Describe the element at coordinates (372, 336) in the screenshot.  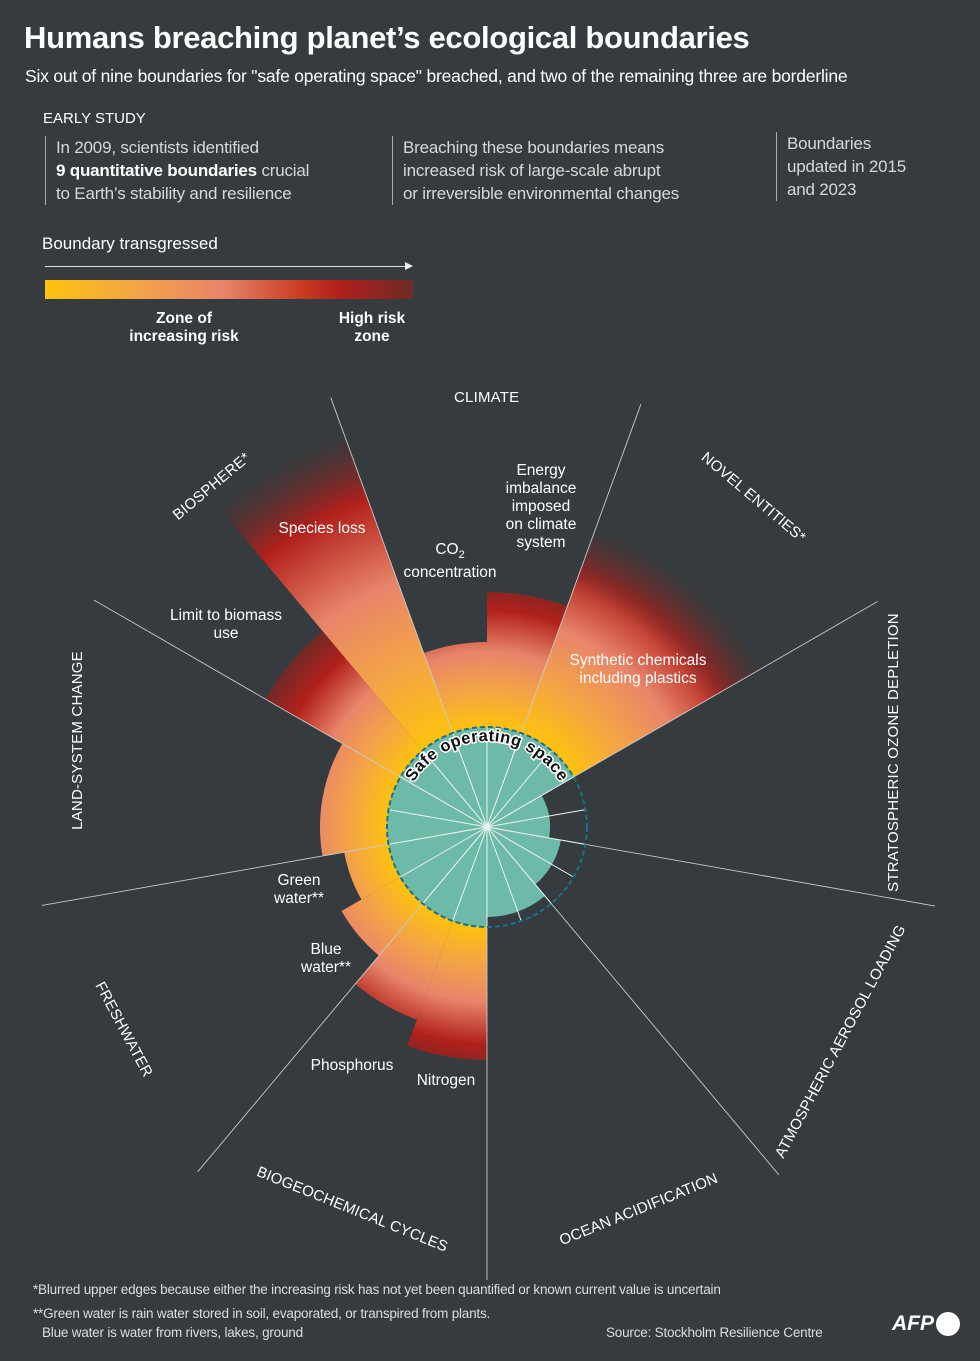
I see `legend-text: zone` at that location.